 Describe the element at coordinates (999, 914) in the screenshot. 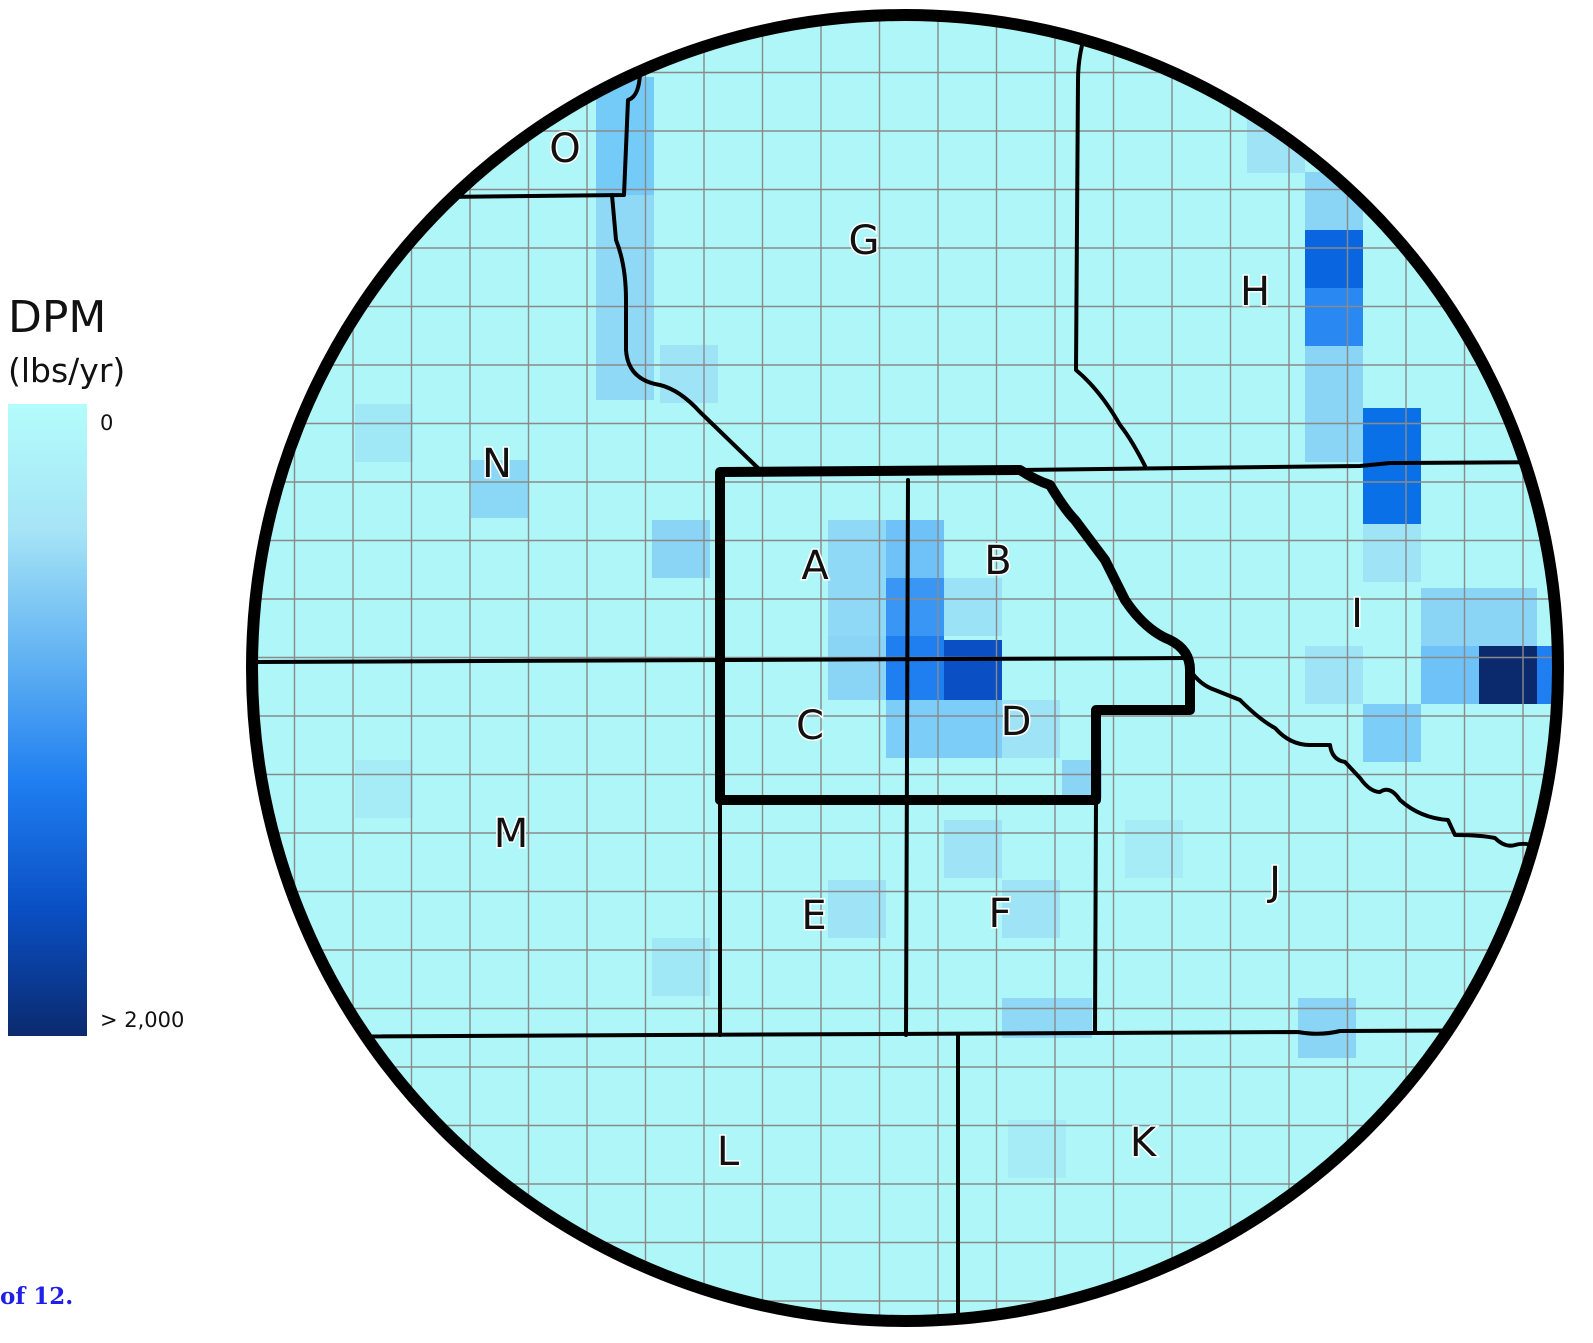

I see `zone-label-f: F` at that location.